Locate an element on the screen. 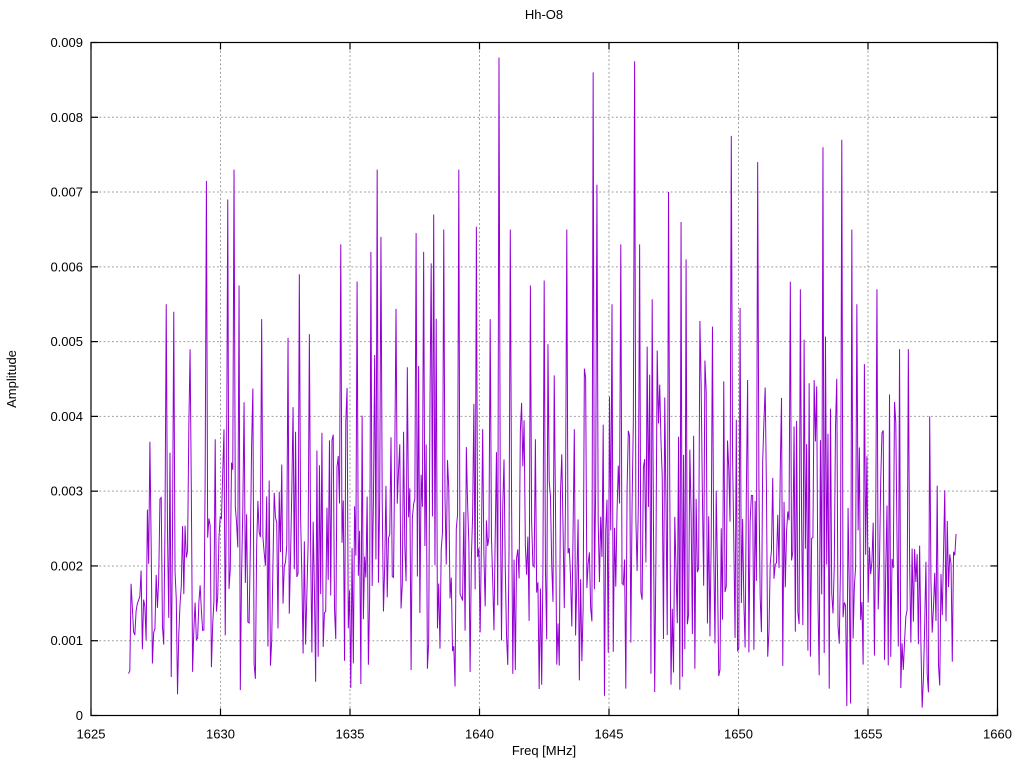 This screenshot has height=768, width=1024. x-tick-label: 1630 is located at coordinates (220, 734).